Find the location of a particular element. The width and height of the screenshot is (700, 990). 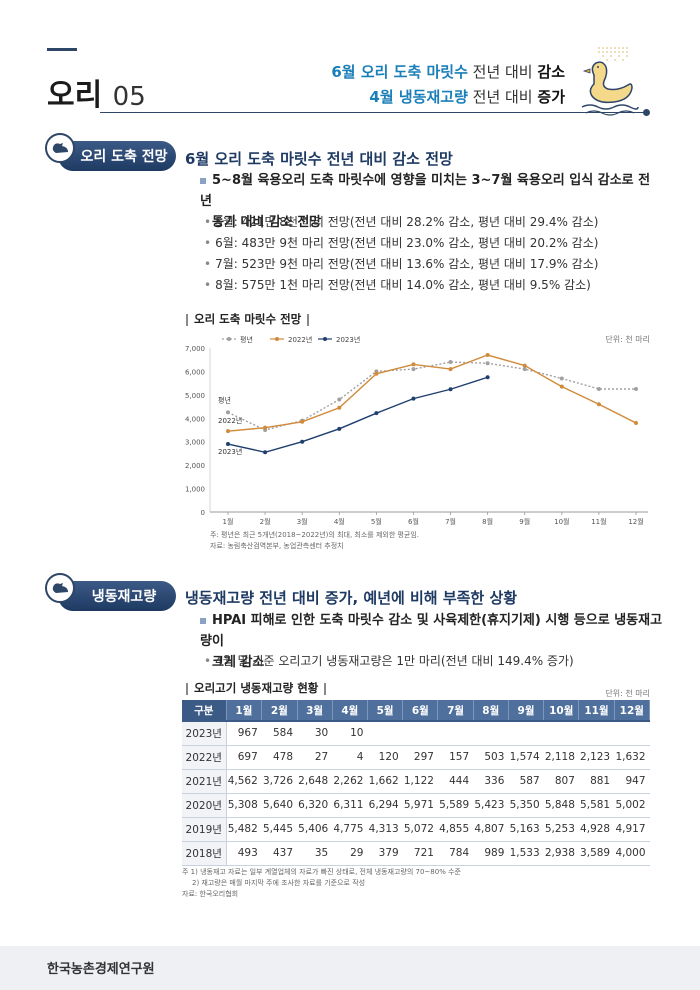

table-header-month: 5월 is located at coordinates (385, 710).